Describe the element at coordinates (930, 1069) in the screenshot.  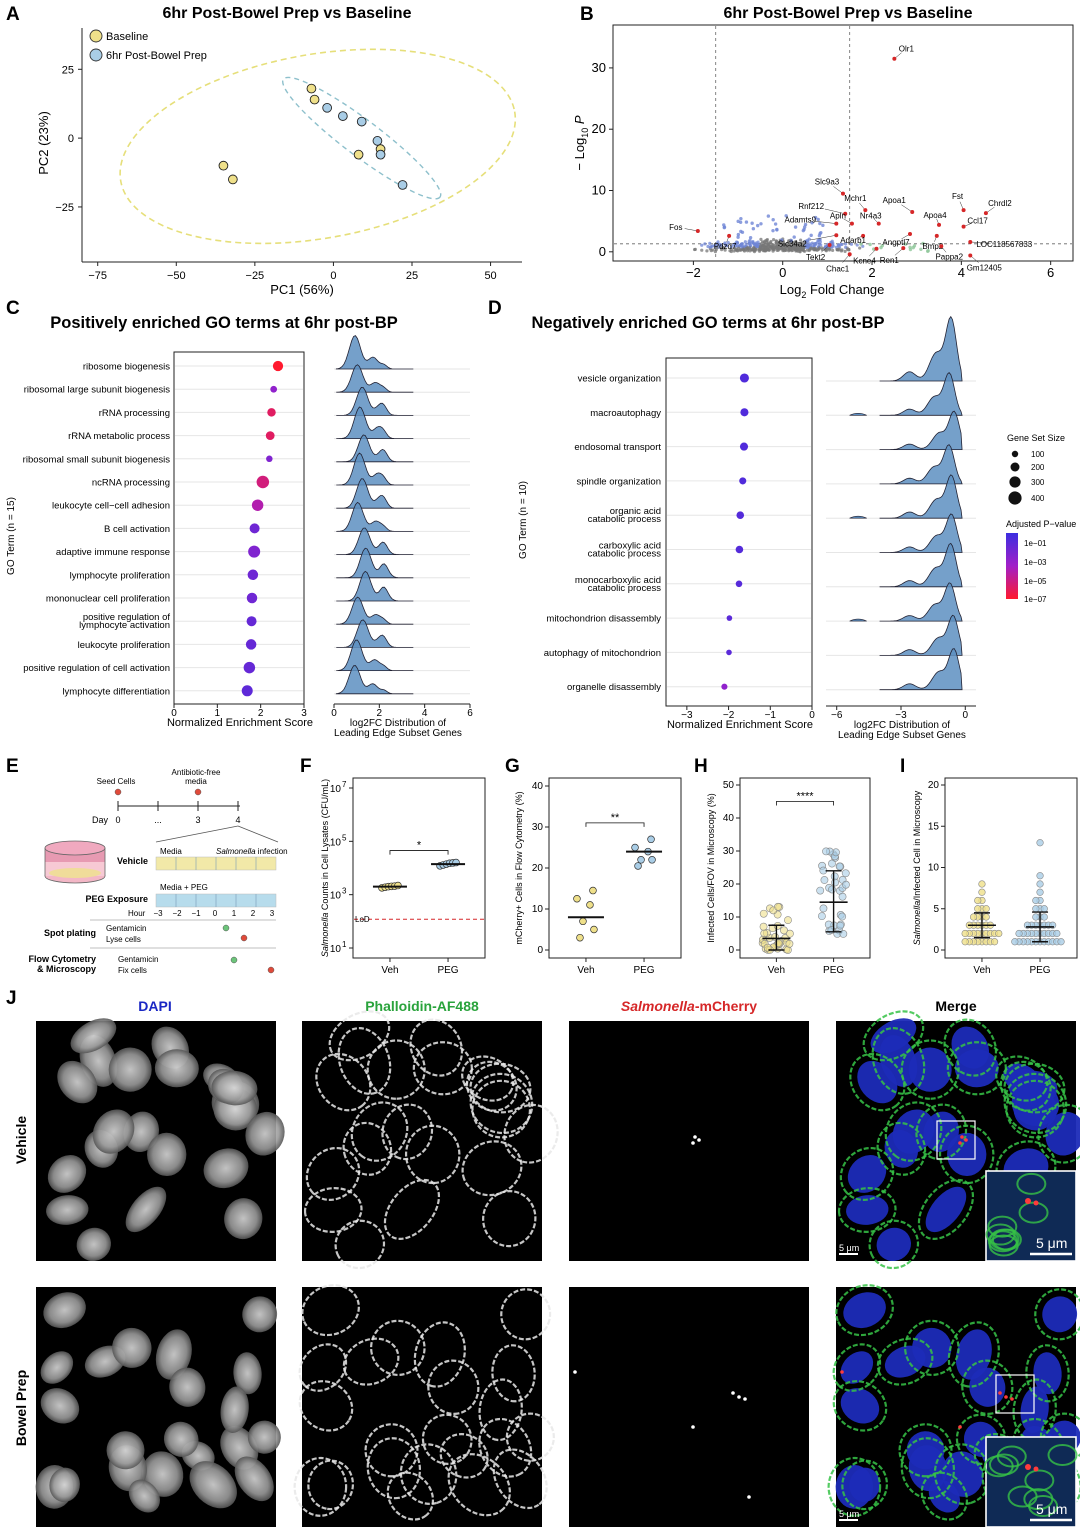
I see `j-merge-nucleus` at that location.